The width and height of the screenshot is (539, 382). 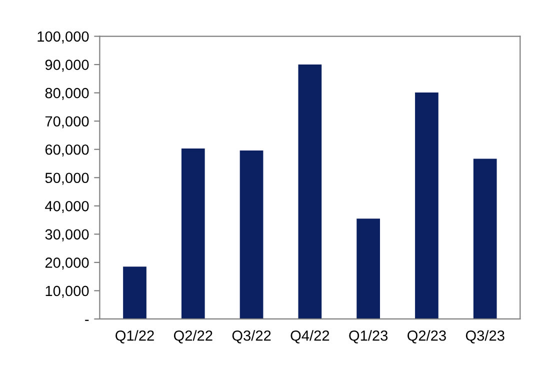 What do you see at coordinates (368, 337) in the screenshot?
I see `x-tick-label: Q1/23` at bounding box center [368, 337].